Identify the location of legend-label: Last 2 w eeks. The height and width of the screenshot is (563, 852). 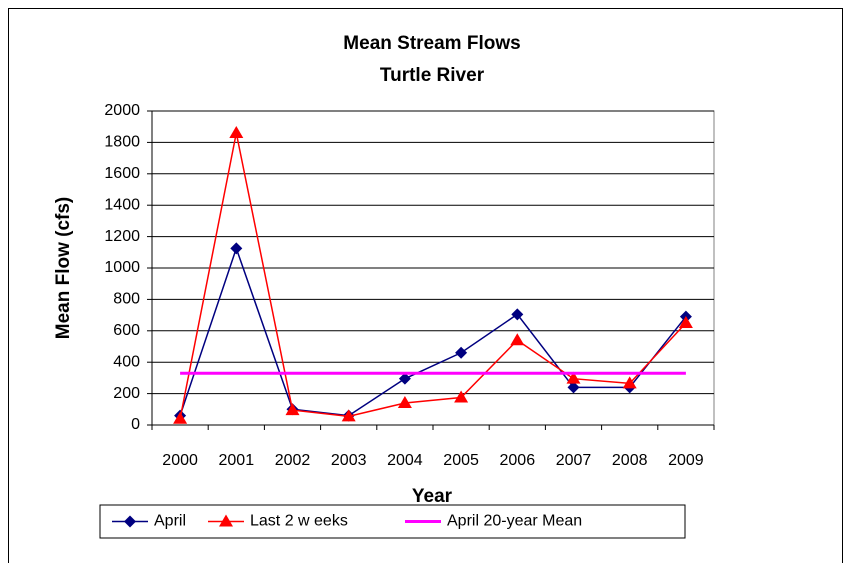
(299, 521).